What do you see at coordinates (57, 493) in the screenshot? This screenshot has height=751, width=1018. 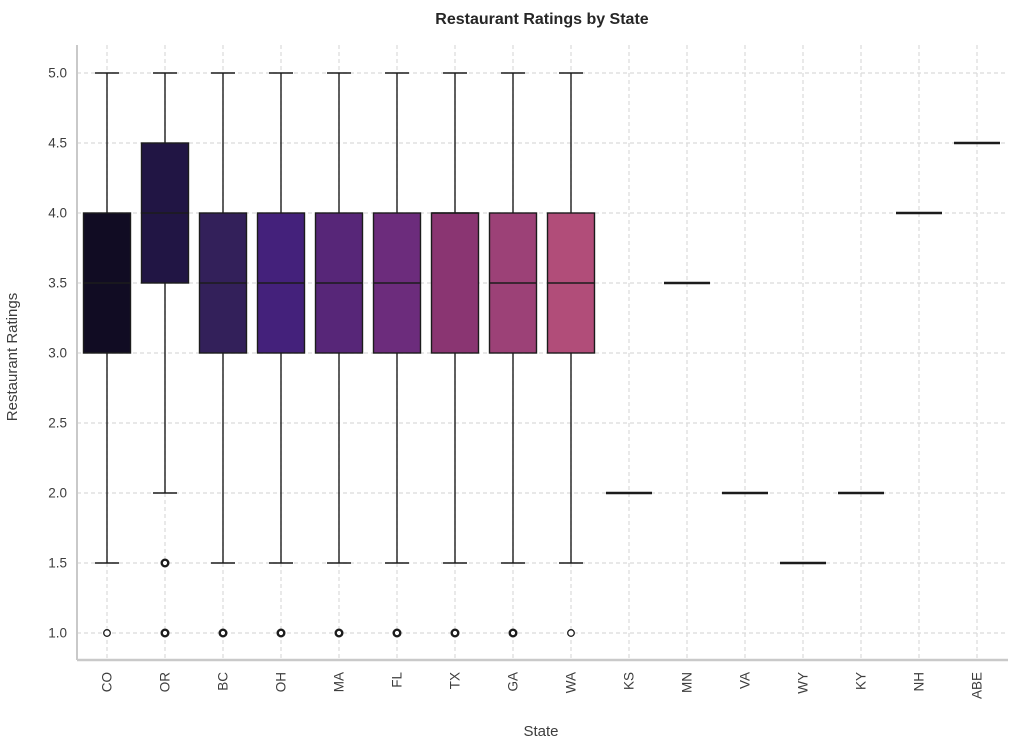 I see `y-tick-label: 2.0` at bounding box center [57, 493].